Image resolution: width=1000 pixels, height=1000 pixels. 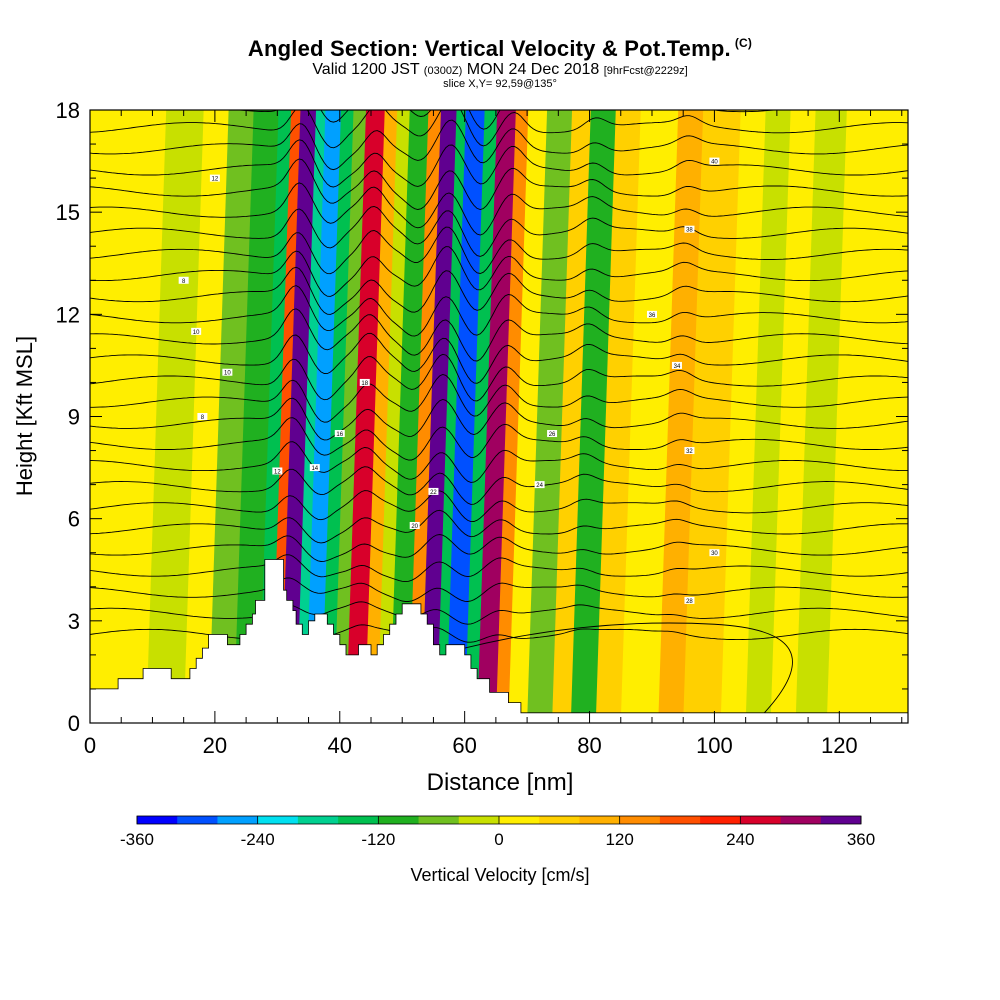 I want to click on colorbar-tick-label: 0, so click(x=498, y=839).